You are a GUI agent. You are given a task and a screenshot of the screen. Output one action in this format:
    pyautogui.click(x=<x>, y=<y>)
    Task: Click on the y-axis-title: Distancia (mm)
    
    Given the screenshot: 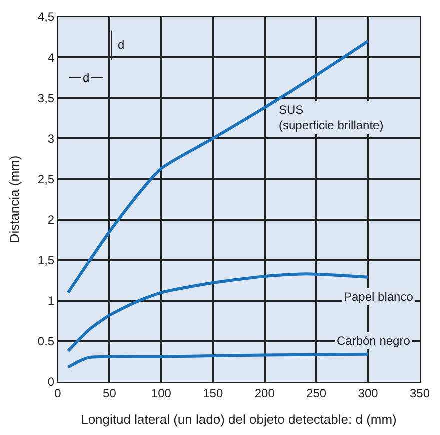 What is the action you would take?
    pyautogui.click(x=14, y=200)
    